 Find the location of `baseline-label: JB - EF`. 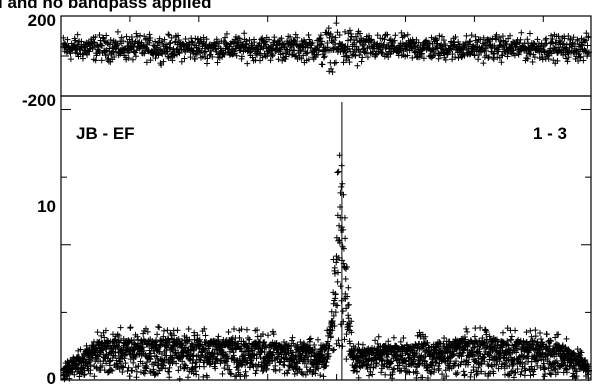

baseline-label: JB - EF is located at coordinates (105, 133).